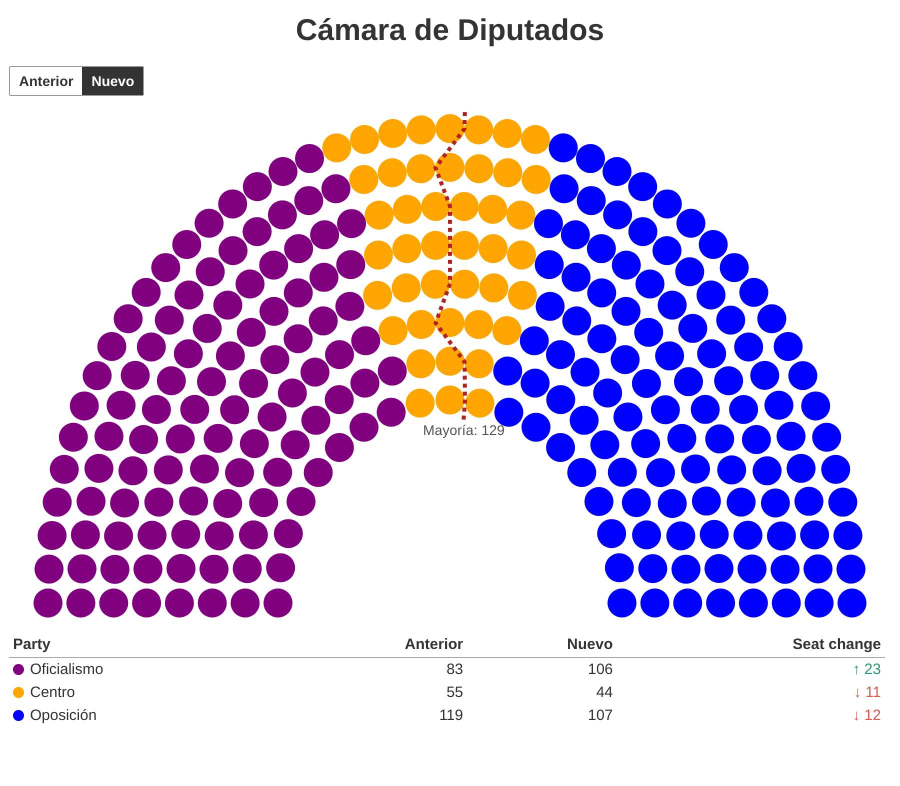 Image resolution: width=900 pixels, height=786 pixels. I want to click on text: Mayoría: 129, so click(464, 430).